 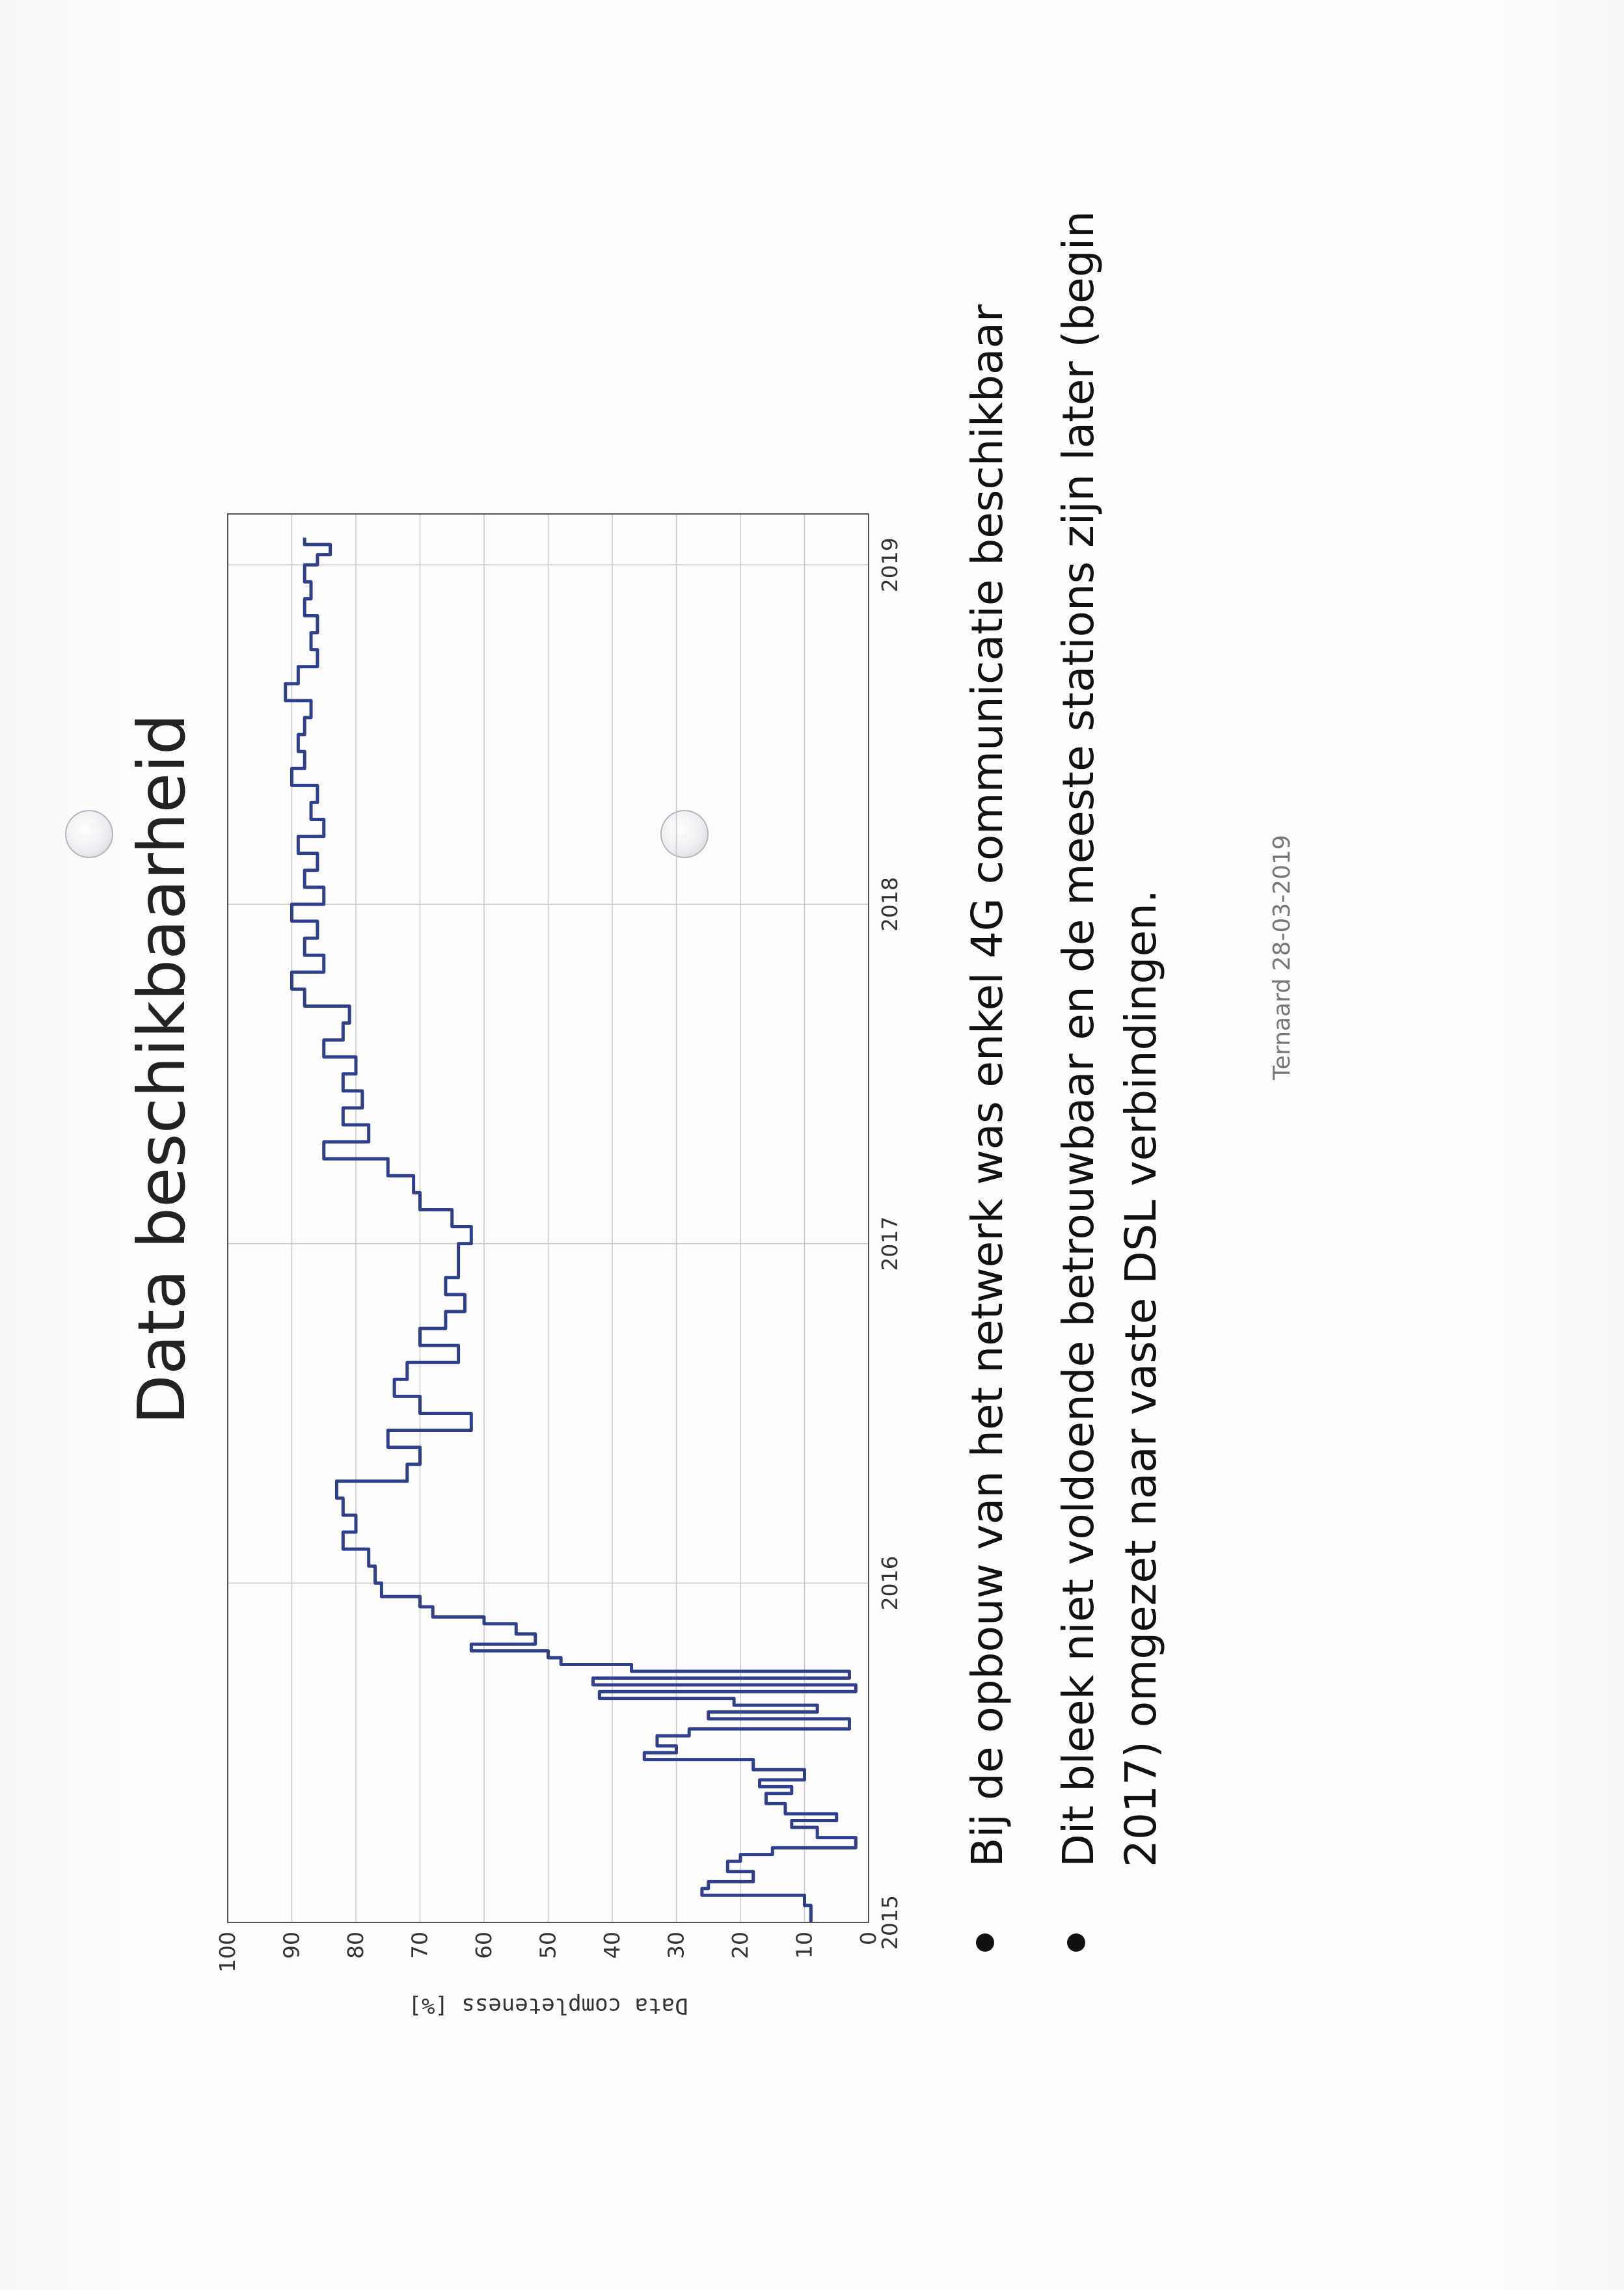 What do you see at coordinates (676, 1945) in the screenshot?
I see `y-tick-label: 30` at bounding box center [676, 1945].